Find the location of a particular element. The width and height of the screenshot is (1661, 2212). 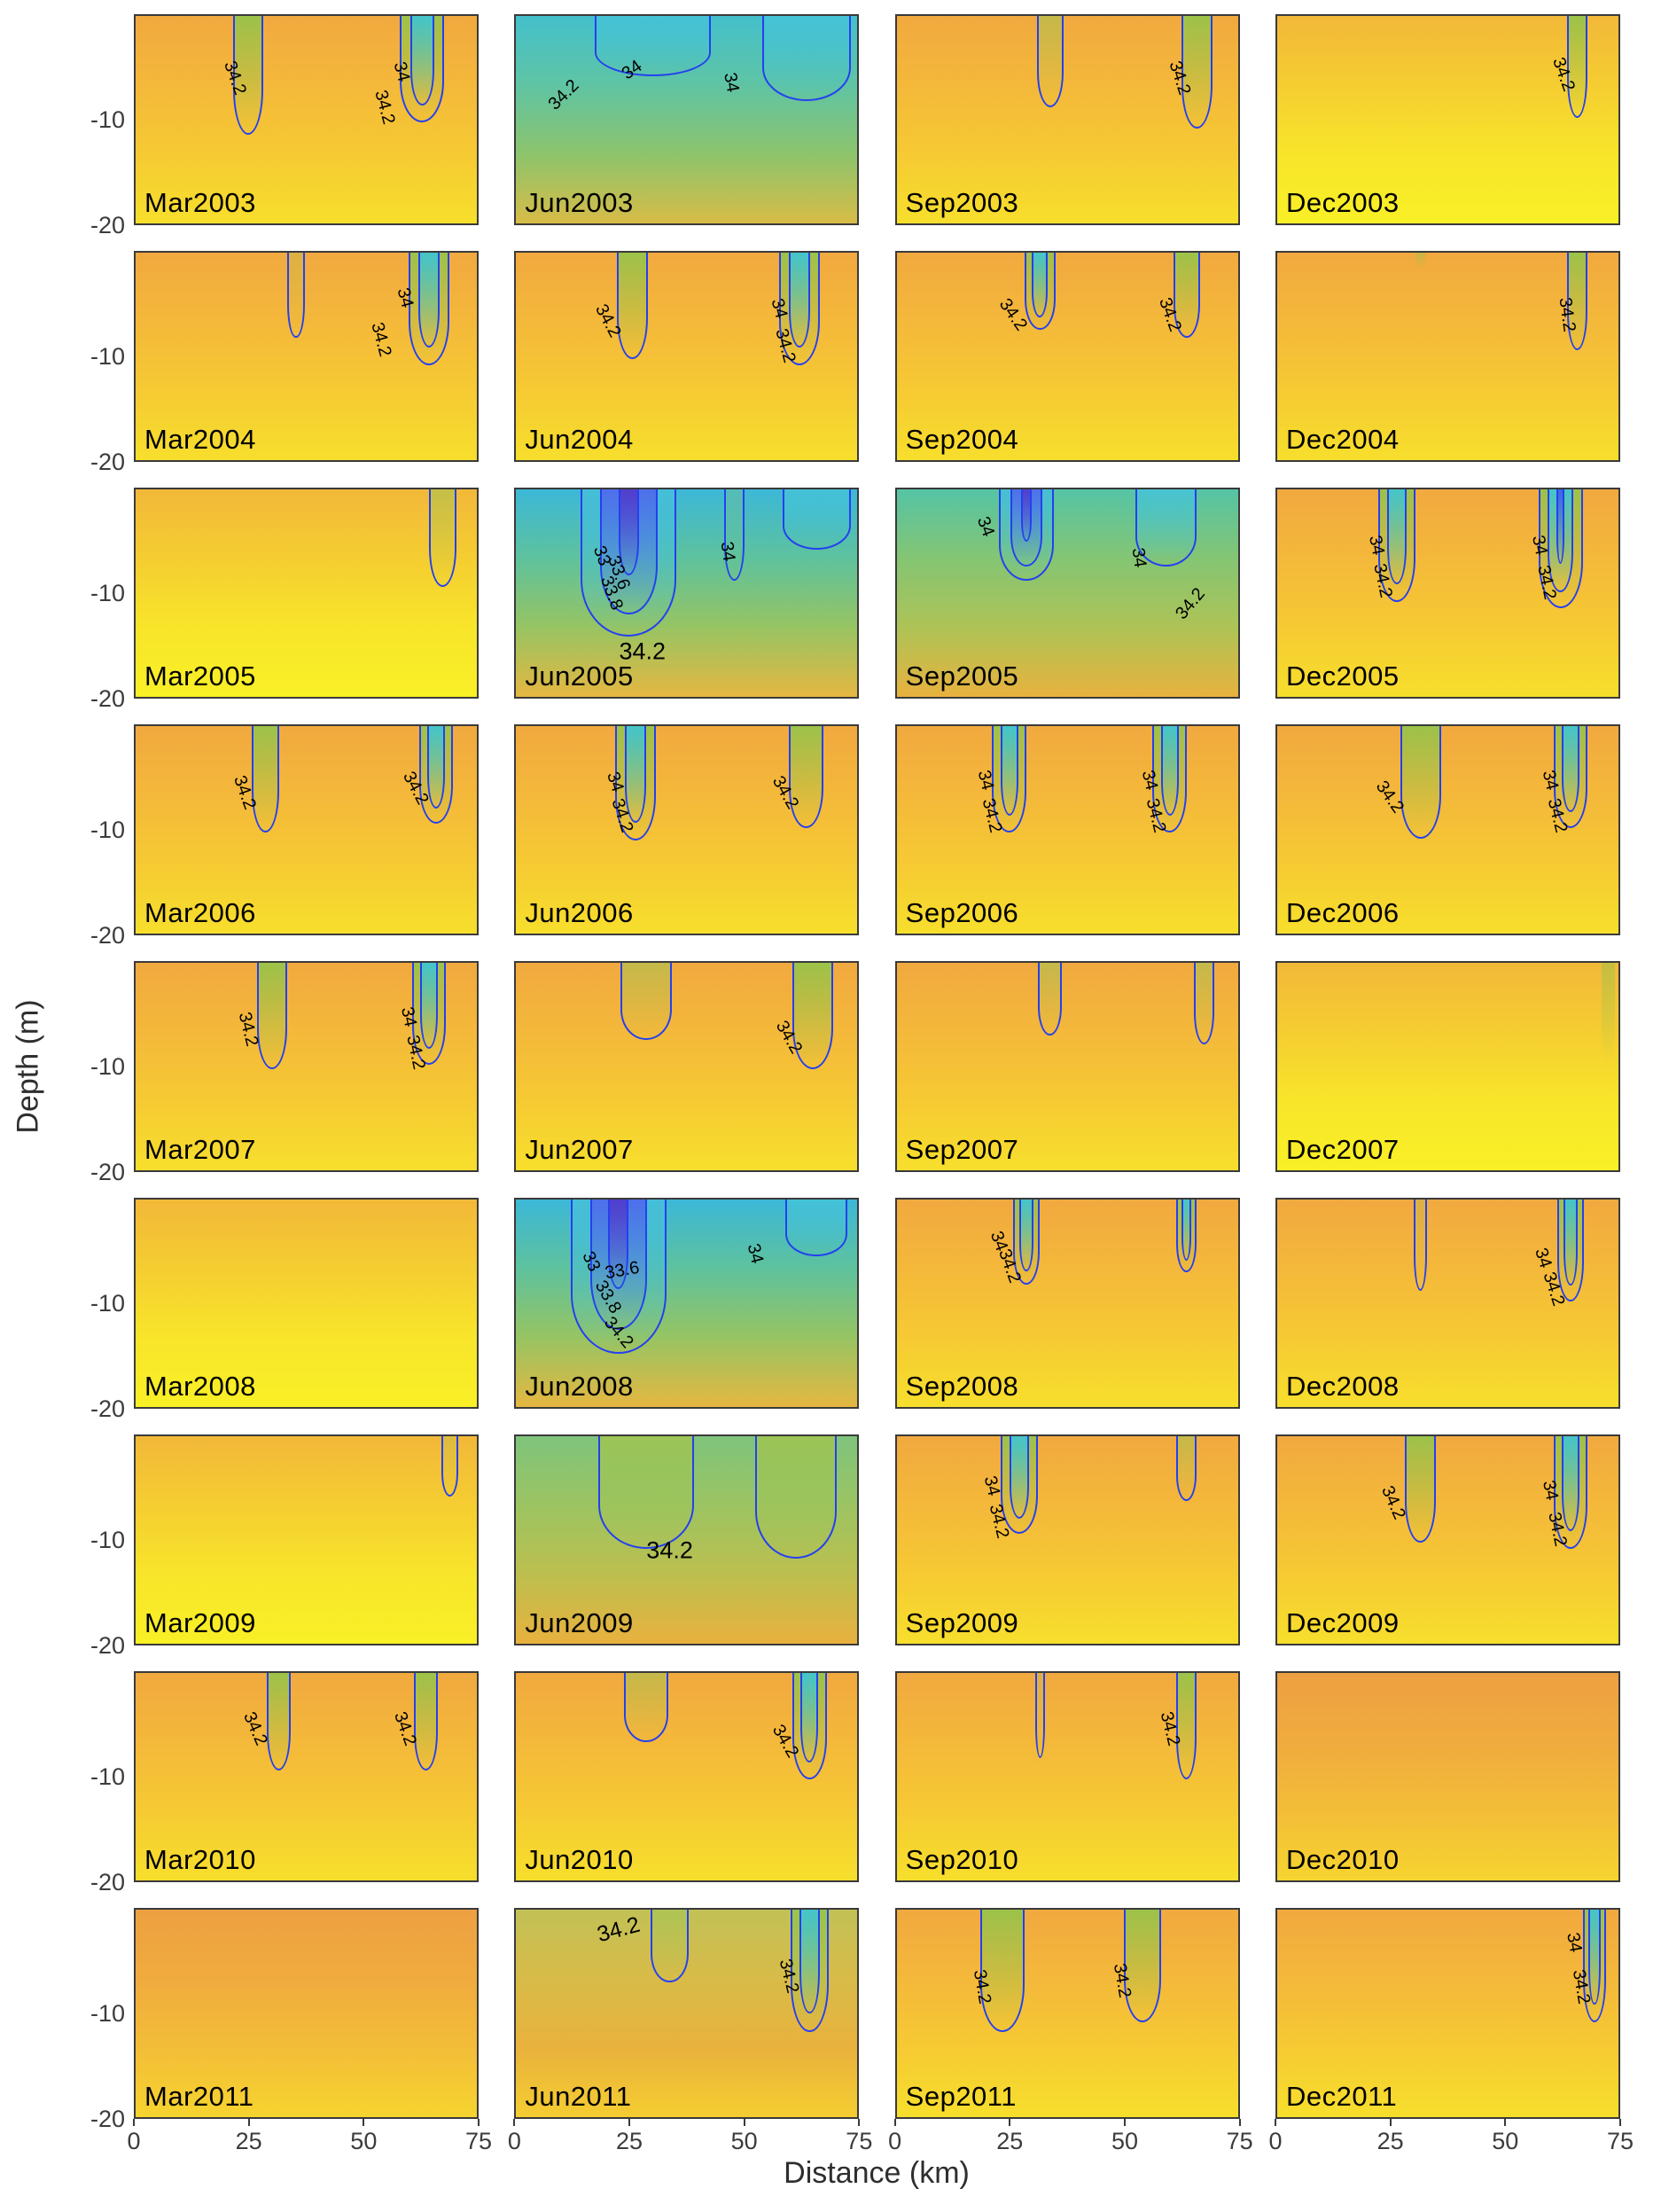

panel-dec2011: 34 34.2 Dec2011 is located at coordinates (1447, 2014).